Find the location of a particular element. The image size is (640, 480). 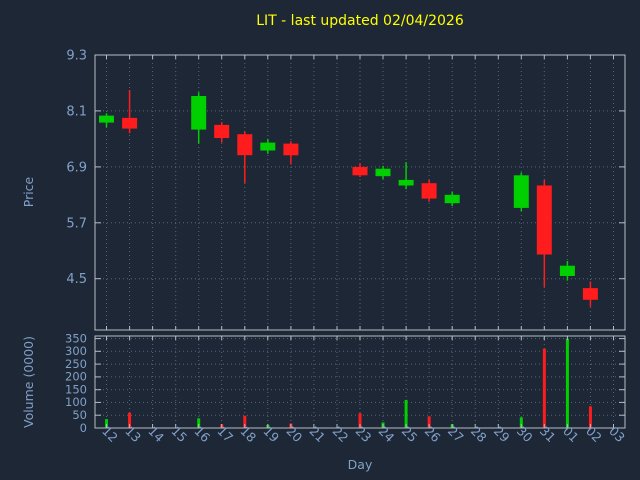

day-tick-label: 19 is located at coordinates (271, 434).